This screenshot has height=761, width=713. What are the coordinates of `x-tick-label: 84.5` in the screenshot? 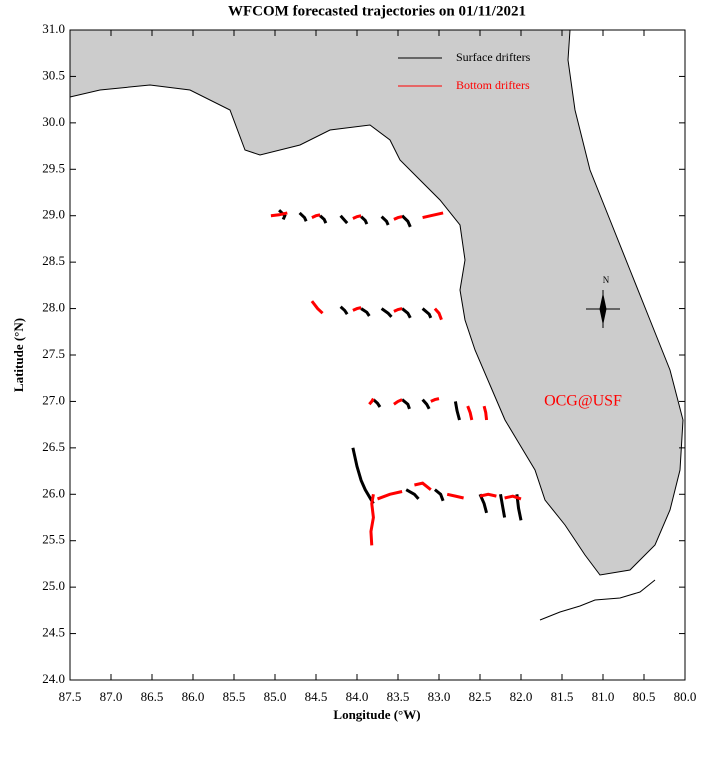 It's located at (316, 696).